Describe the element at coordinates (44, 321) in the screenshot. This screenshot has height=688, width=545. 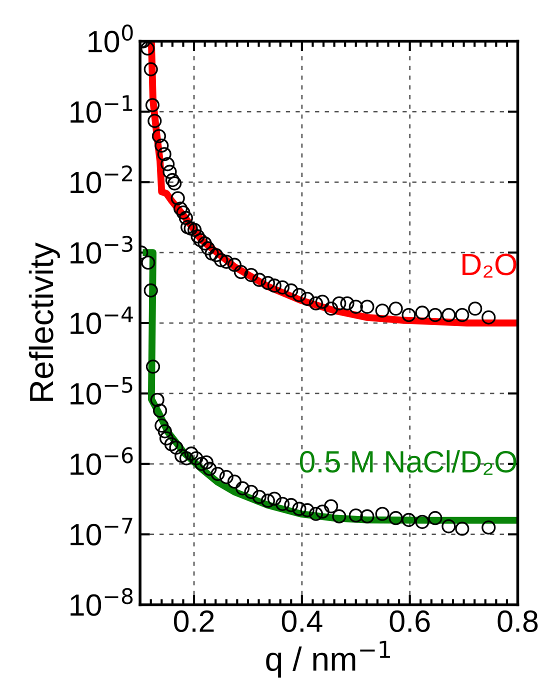
I see `y-axis-title: Reflectivity` at that location.